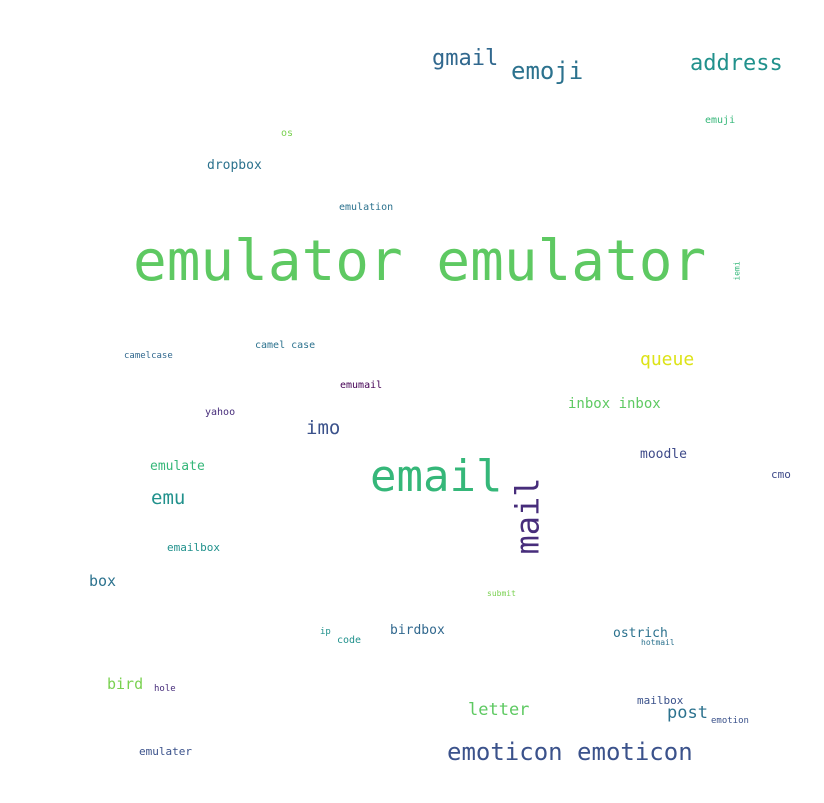 The width and height of the screenshot is (824, 803). What do you see at coordinates (737, 271) in the screenshot?
I see `word-iemi: iemi` at bounding box center [737, 271].